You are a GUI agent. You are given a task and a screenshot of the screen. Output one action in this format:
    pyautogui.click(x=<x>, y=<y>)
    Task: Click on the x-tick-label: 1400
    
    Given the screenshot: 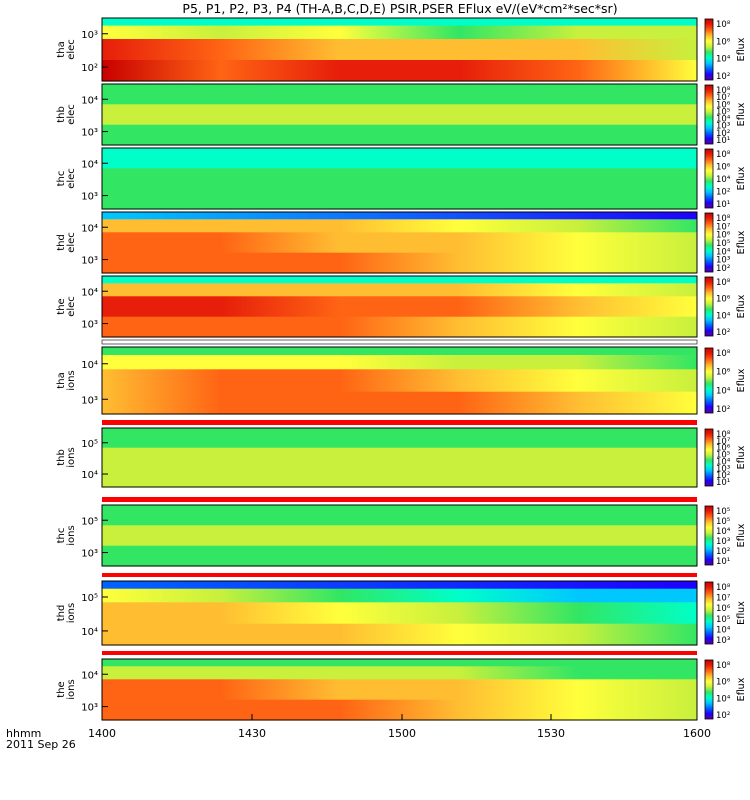 What is the action you would take?
    pyautogui.click(x=102, y=733)
    